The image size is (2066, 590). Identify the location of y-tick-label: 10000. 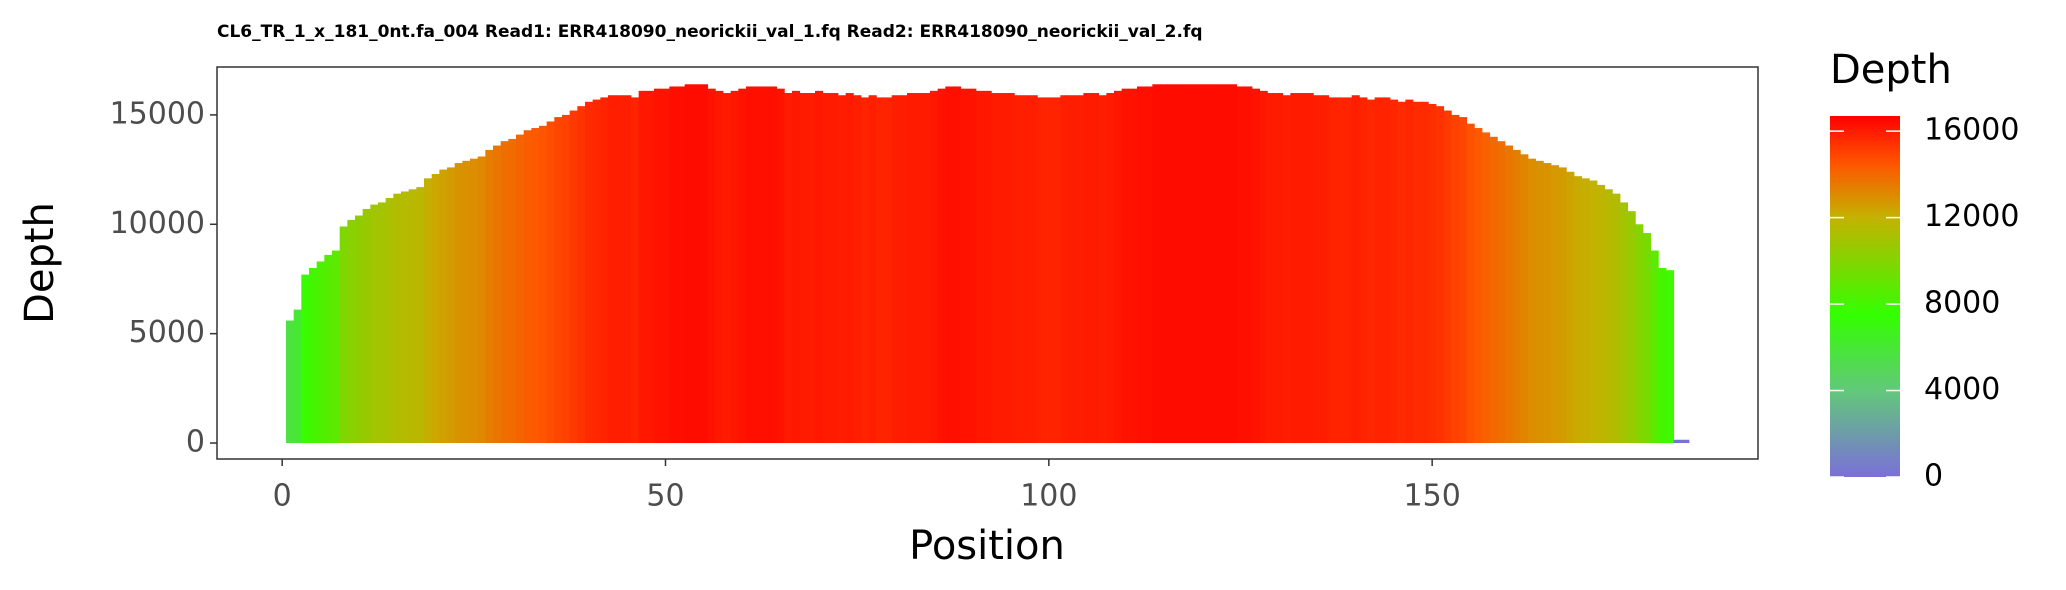
(157, 223).